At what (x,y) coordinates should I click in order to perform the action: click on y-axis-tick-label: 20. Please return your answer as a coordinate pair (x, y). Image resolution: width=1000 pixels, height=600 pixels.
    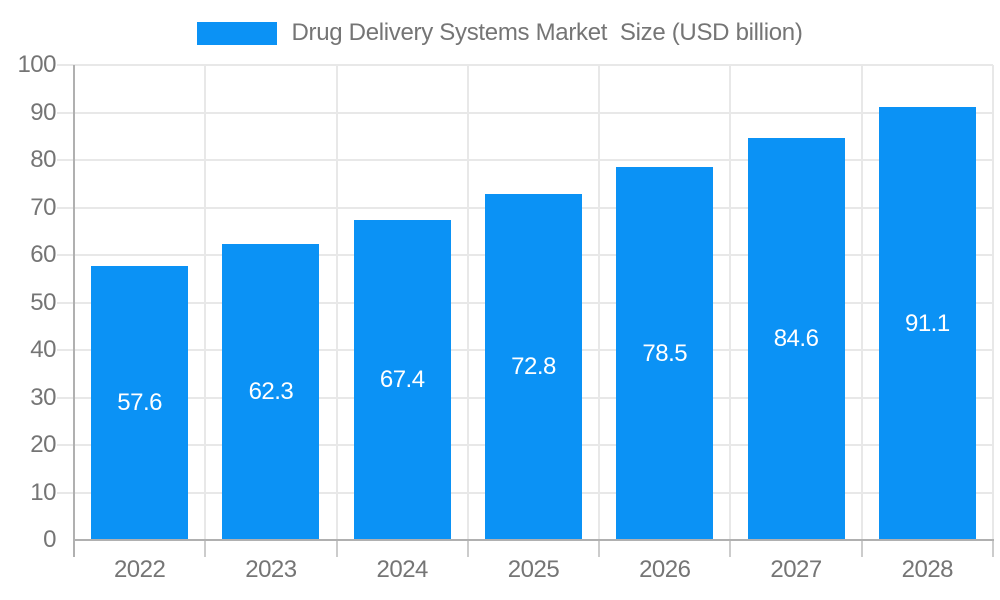
    Looking at the image, I should click on (43, 444).